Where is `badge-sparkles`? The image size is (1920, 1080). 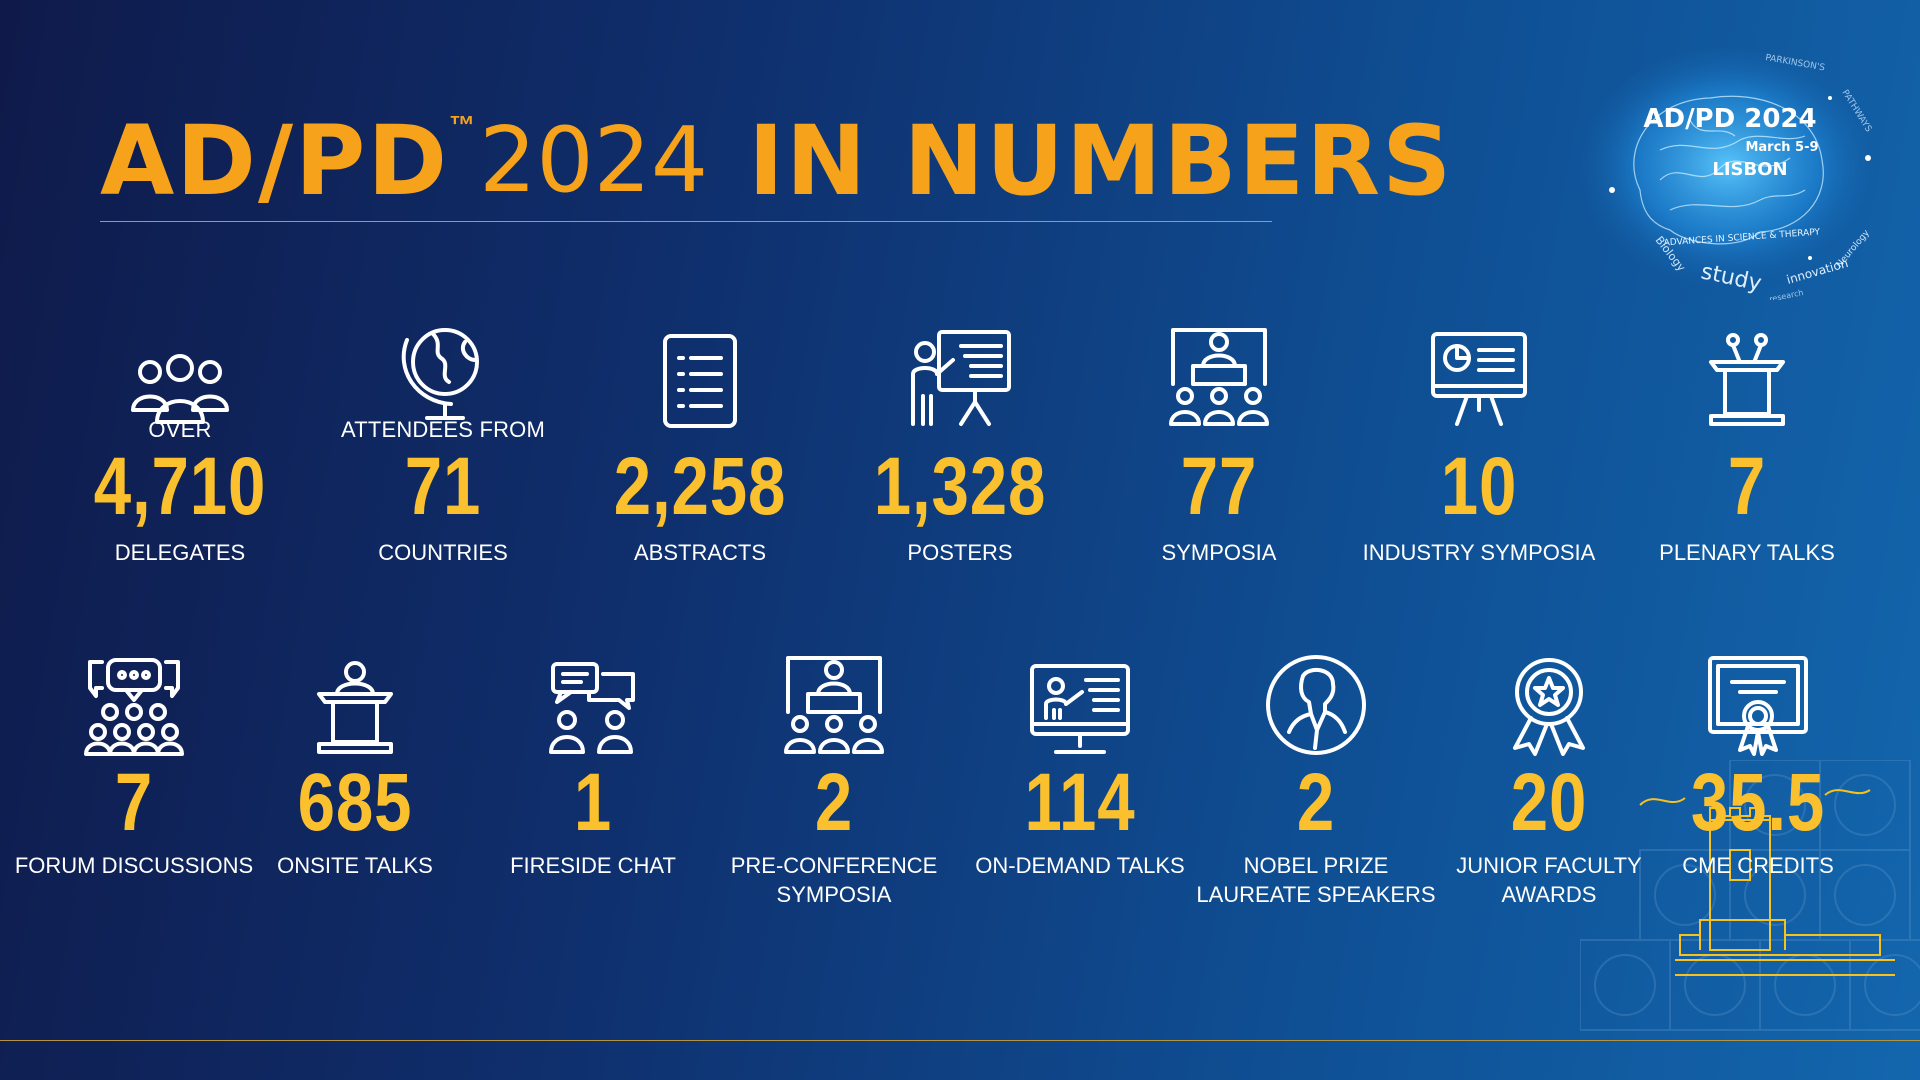 badge-sparkles is located at coordinates (1740, 178).